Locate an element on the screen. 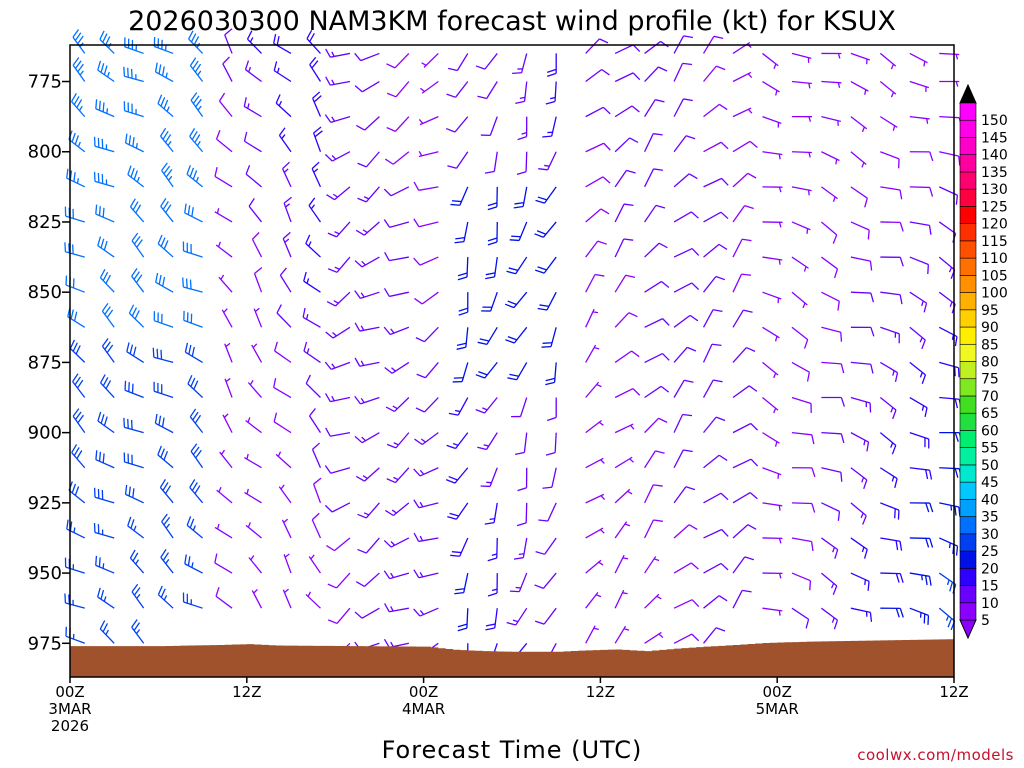  x-tick-date-label: 3MAR is located at coordinates (69, 709).